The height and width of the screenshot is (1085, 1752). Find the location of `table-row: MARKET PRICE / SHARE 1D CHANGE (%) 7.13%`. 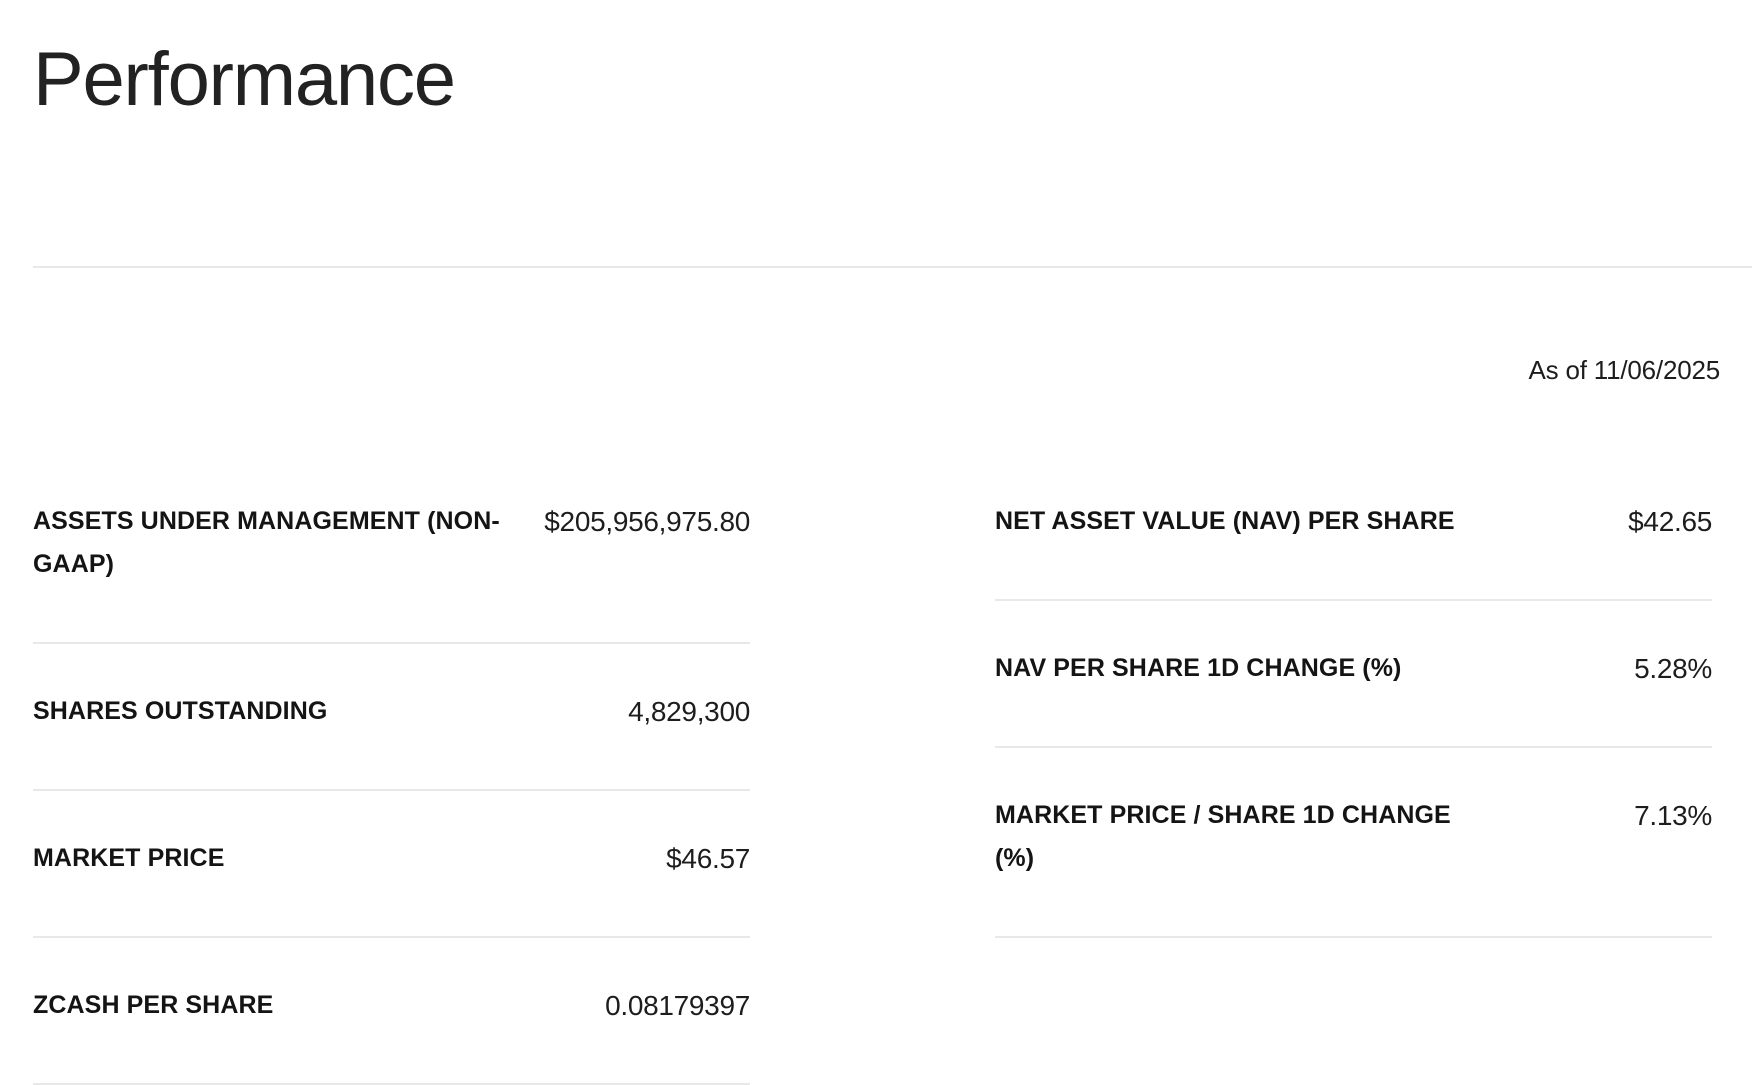

table-row: MARKET PRICE / SHARE 1D CHANGE (%) 7.13% is located at coordinates (1353, 843).